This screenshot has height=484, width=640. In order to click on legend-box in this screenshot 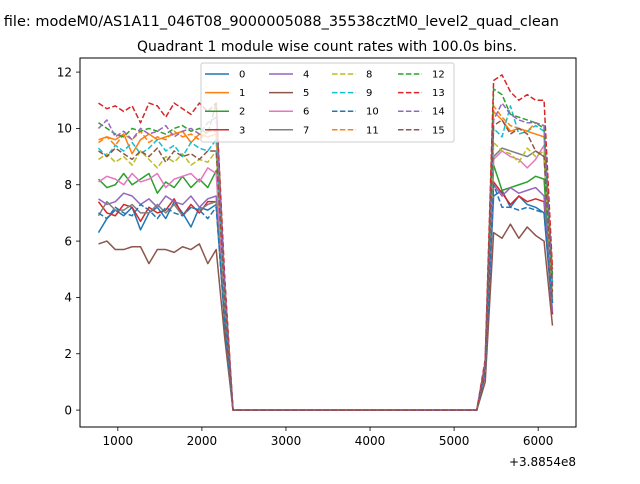, I will do `click(327, 102)`.